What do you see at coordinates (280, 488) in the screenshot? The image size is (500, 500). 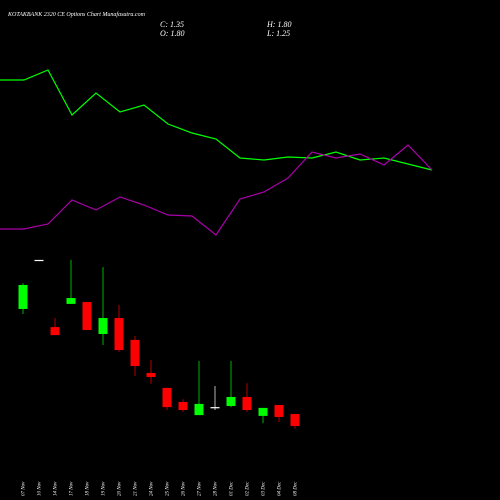 I see `x-tick-label: 04 Dec` at bounding box center [280, 488].